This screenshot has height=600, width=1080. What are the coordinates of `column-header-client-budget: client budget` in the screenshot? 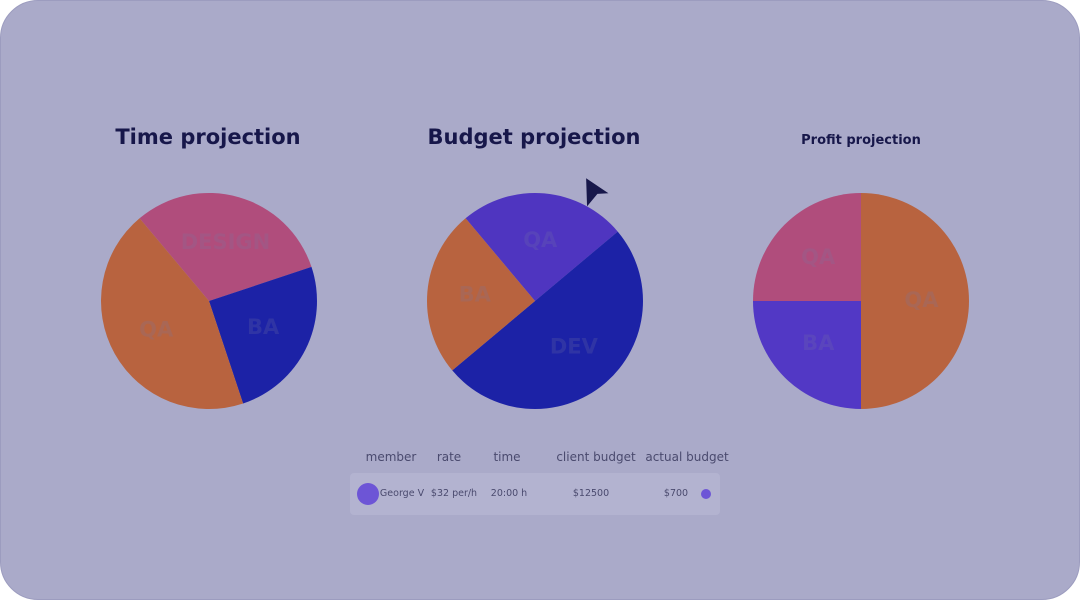 It's located at (596, 457).